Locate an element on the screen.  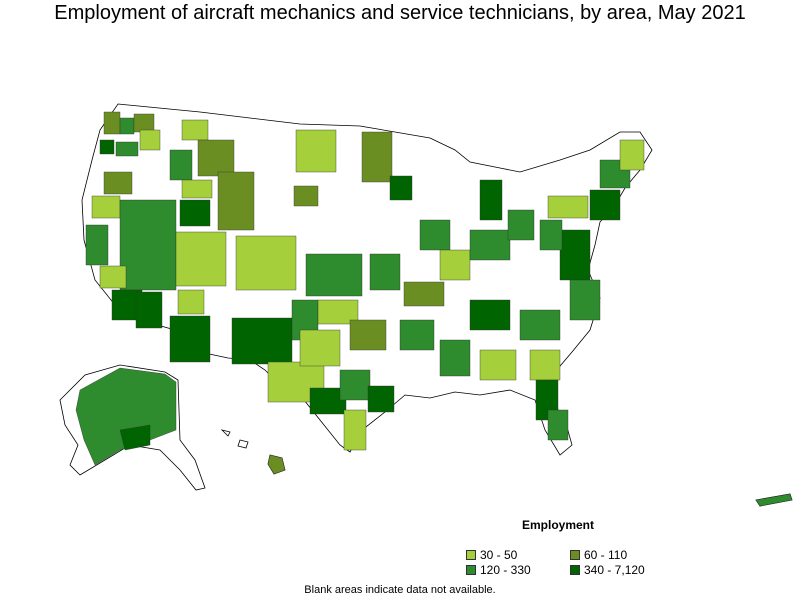
legend-label: 30 - 50 is located at coordinates (499, 555).